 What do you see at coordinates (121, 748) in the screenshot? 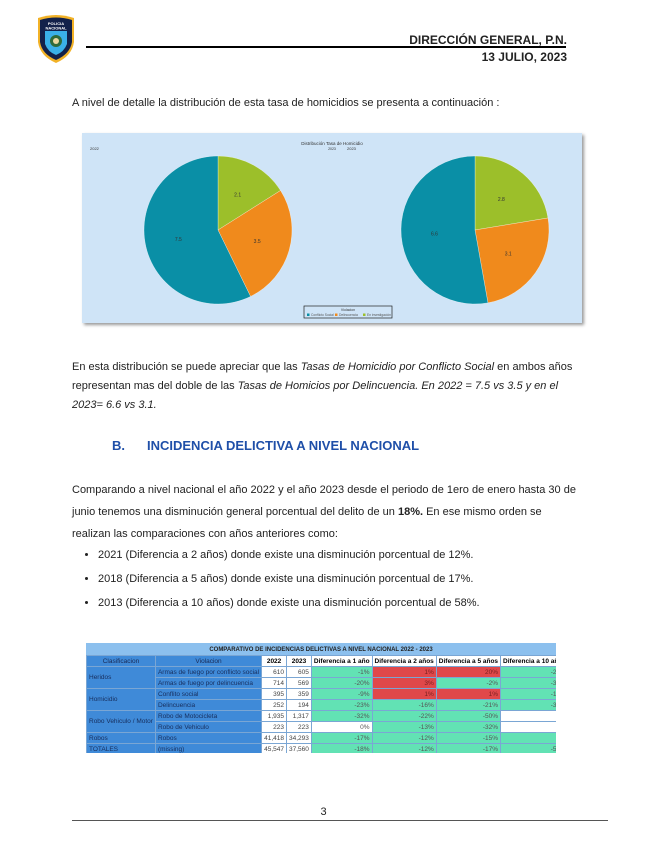
I see `table-cell: TOTALES` at bounding box center [121, 748].